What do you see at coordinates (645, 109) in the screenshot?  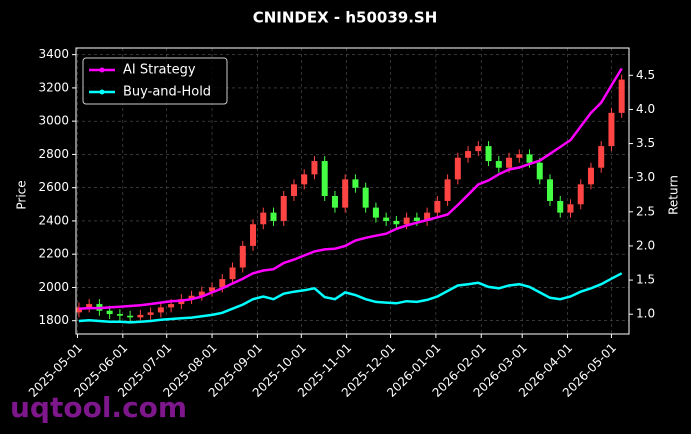 I see `y2-tick-label: 4.0` at bounding box center [645, 109].